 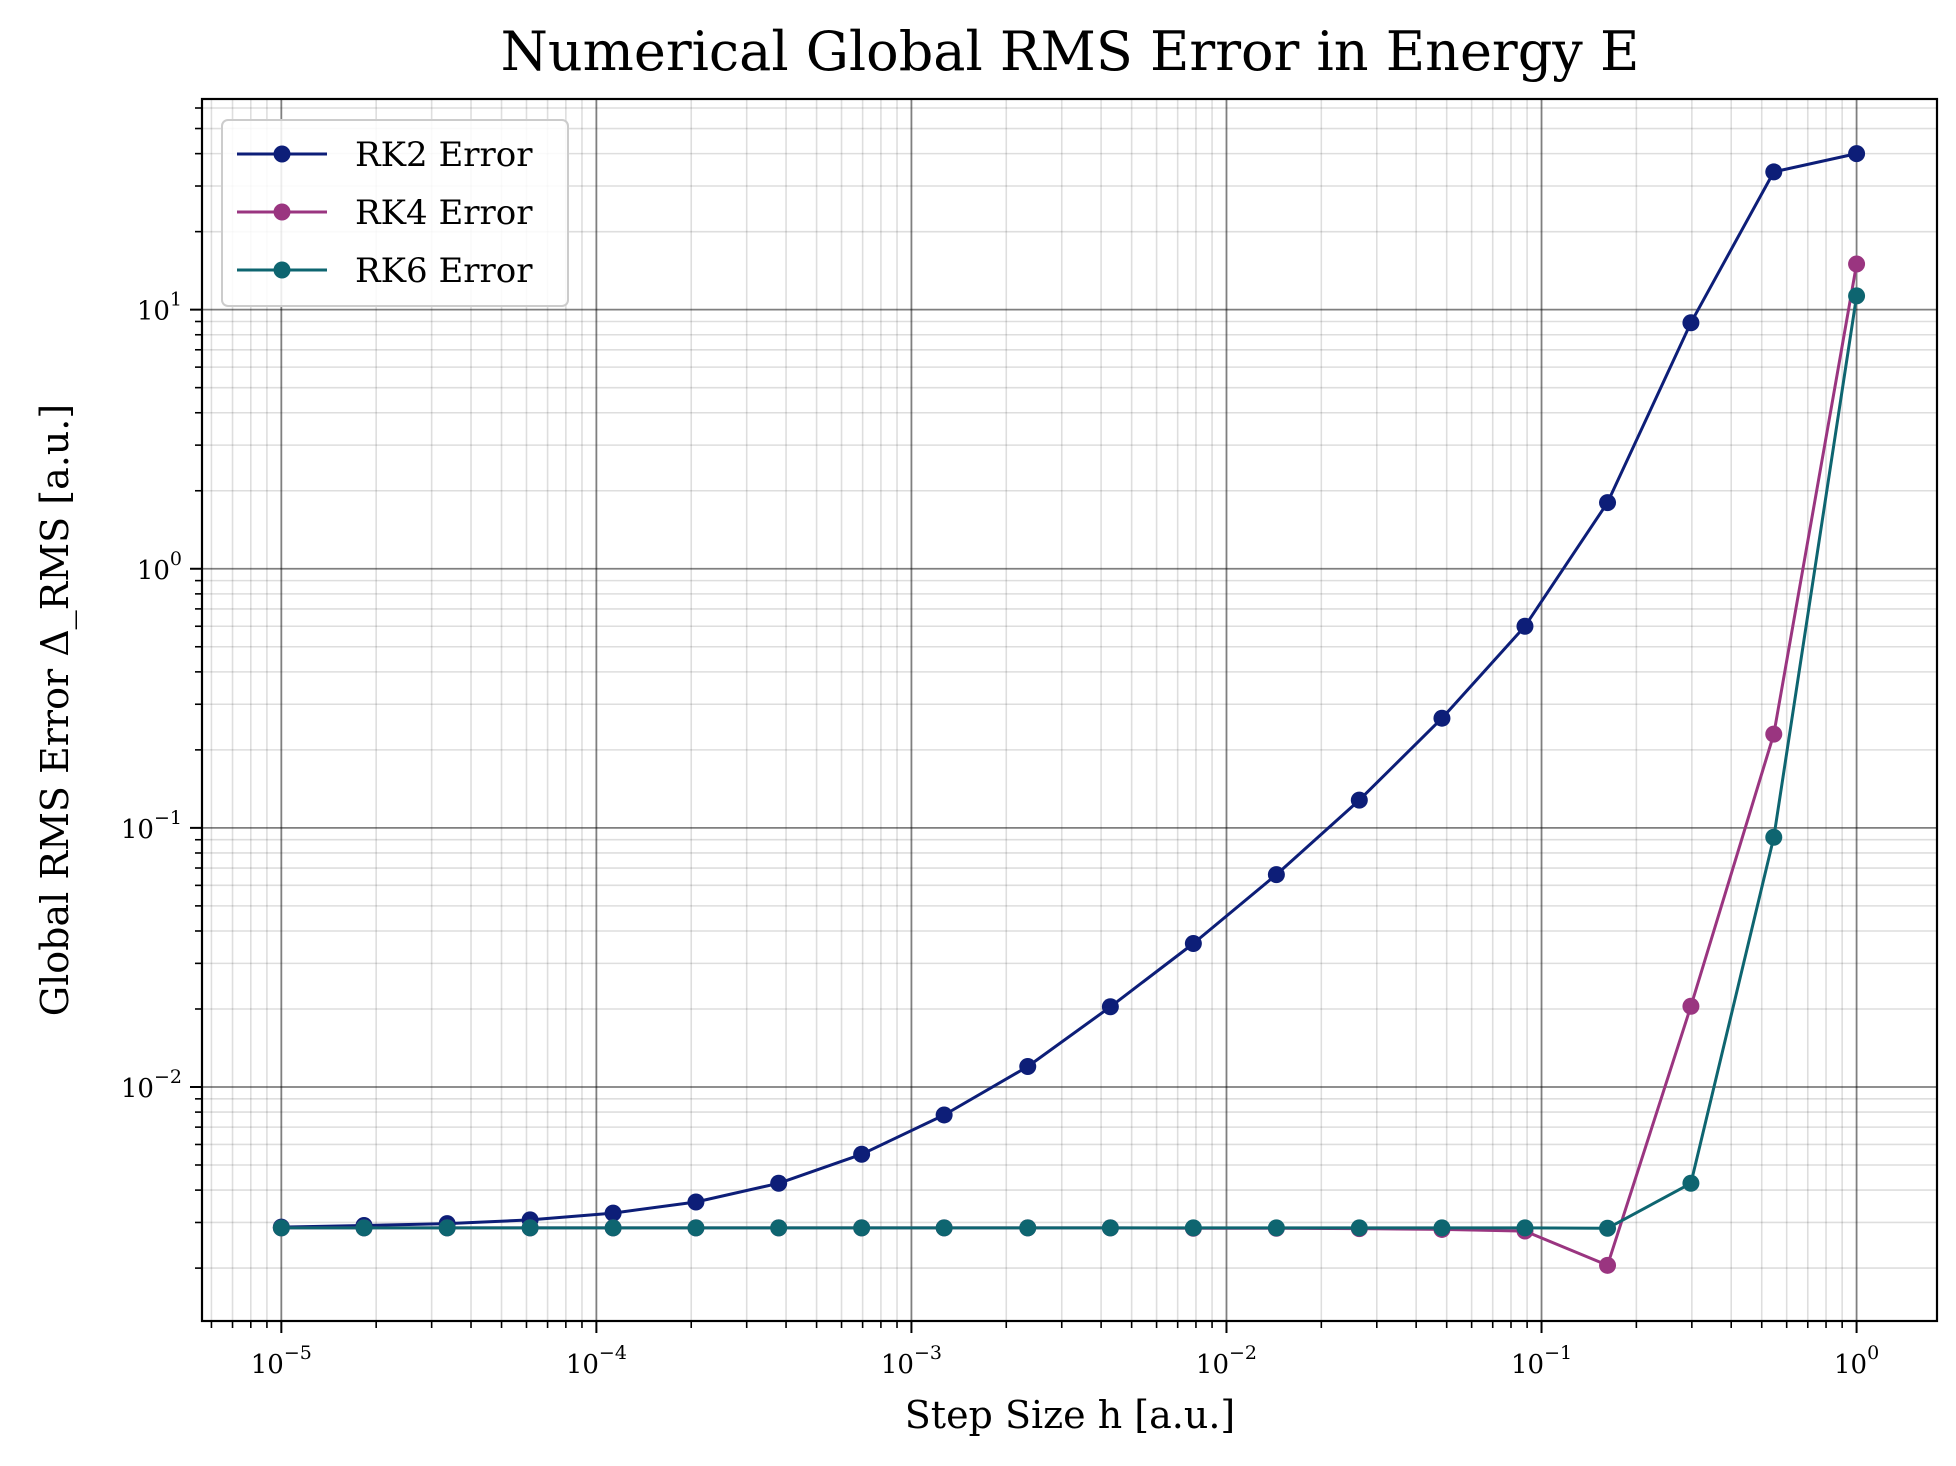 What do you see at coordinates (55, 710) in the screenshot?
I see `y-axis-label: Global RMS Error Δ_RMS [a.u.]` at bounding box center [55, 710].